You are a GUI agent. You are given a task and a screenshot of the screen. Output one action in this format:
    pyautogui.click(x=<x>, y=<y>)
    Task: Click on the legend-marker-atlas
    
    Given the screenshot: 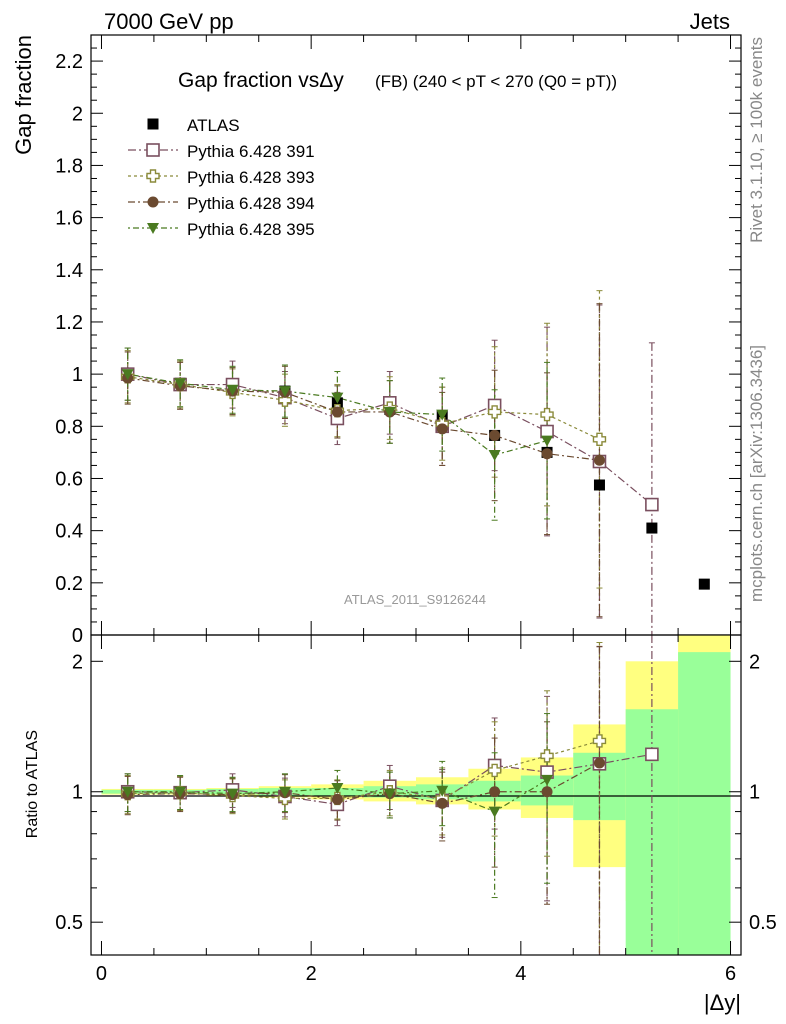 What is the action you would take?
    pyautogui.click(x=153, y=124)
    